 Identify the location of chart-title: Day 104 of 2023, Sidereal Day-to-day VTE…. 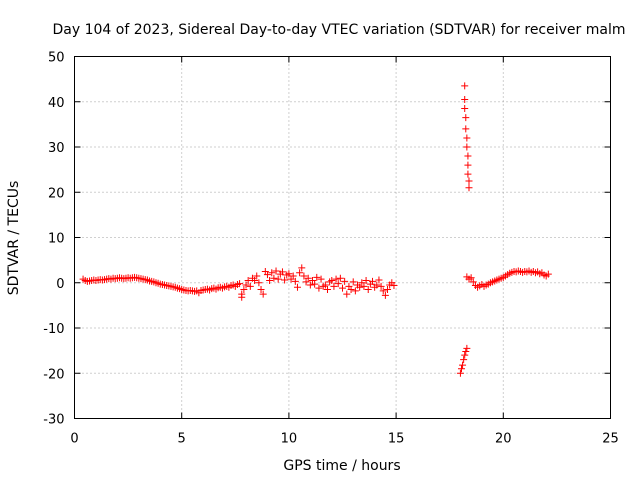
(339, 30).